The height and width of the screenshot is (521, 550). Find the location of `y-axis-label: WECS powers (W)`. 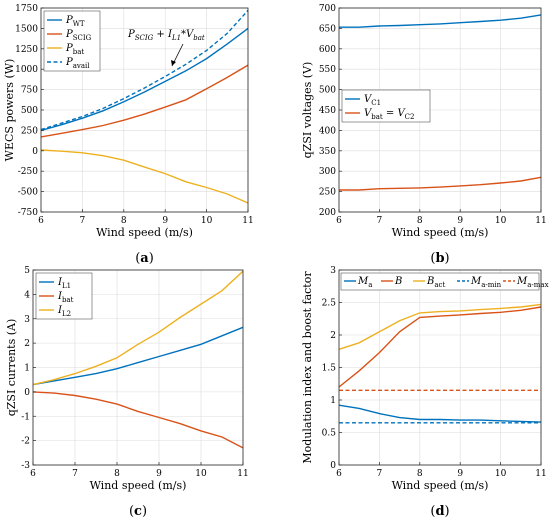

y-axis-label: WECS powers (W) is located at coordinates (9, 110).